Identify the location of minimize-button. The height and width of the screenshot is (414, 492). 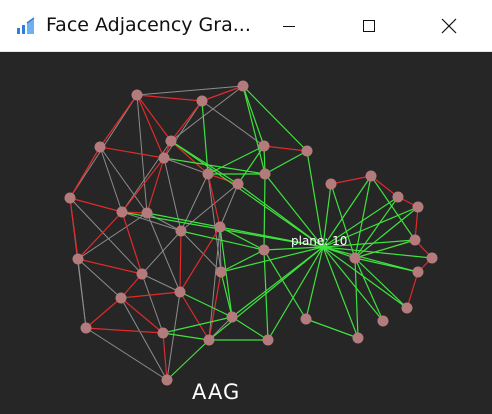
(289, 26).